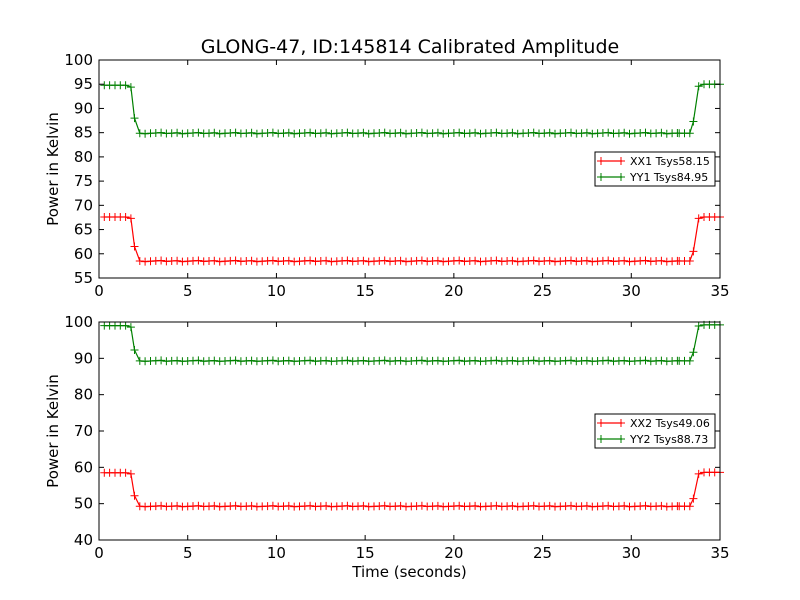  I want to click on legend-label: YY2 Tsys88.73, so click(668, 439).